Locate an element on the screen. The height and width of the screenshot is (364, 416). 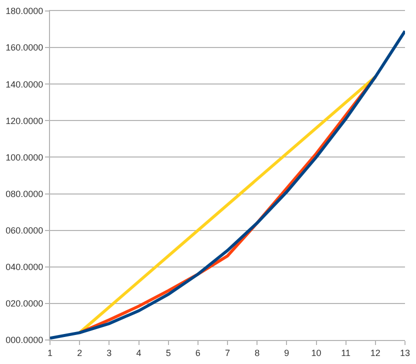
x-tick-label: 9 is located at coordinates (287, 353).